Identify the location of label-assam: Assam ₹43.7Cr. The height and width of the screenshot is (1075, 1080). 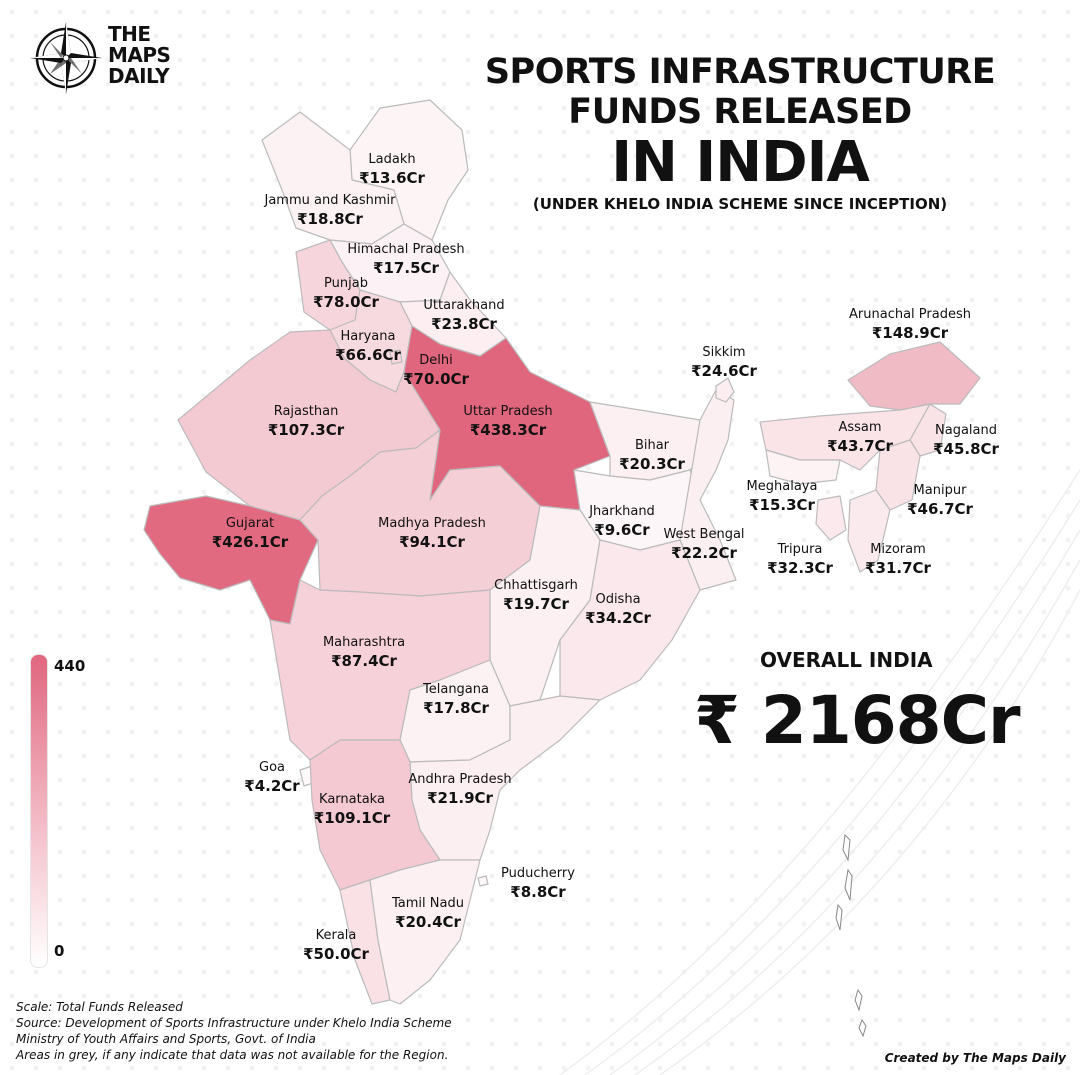
(860, 437).